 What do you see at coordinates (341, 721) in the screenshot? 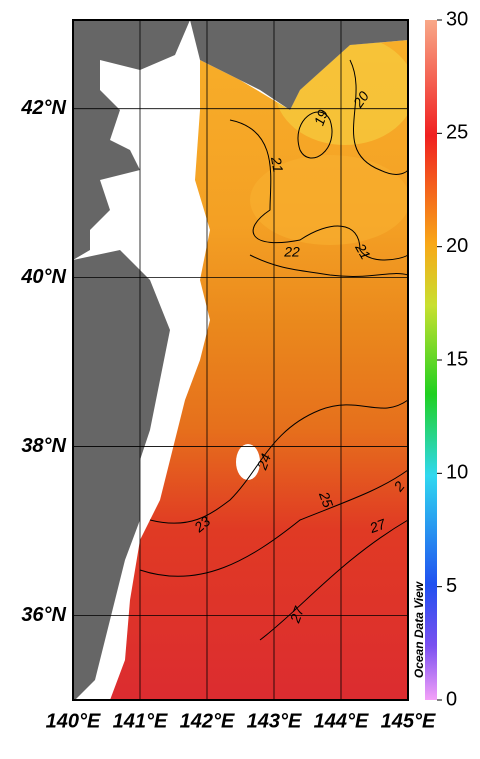
I see `x-tick-label: 144°E` at bounding box center [341, 721].